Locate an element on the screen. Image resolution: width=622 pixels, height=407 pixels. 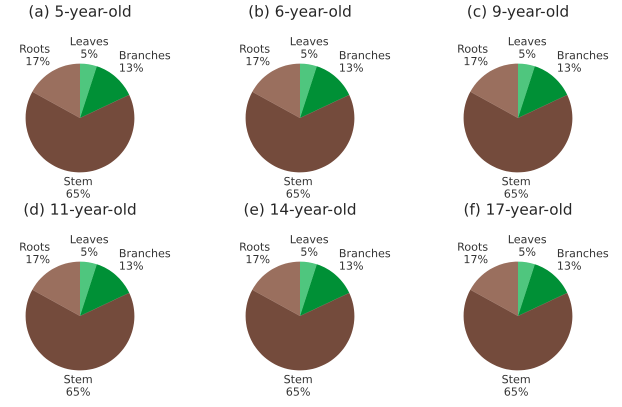
chart-title: (a) 5-year-old is located at coordinates (80, 12).